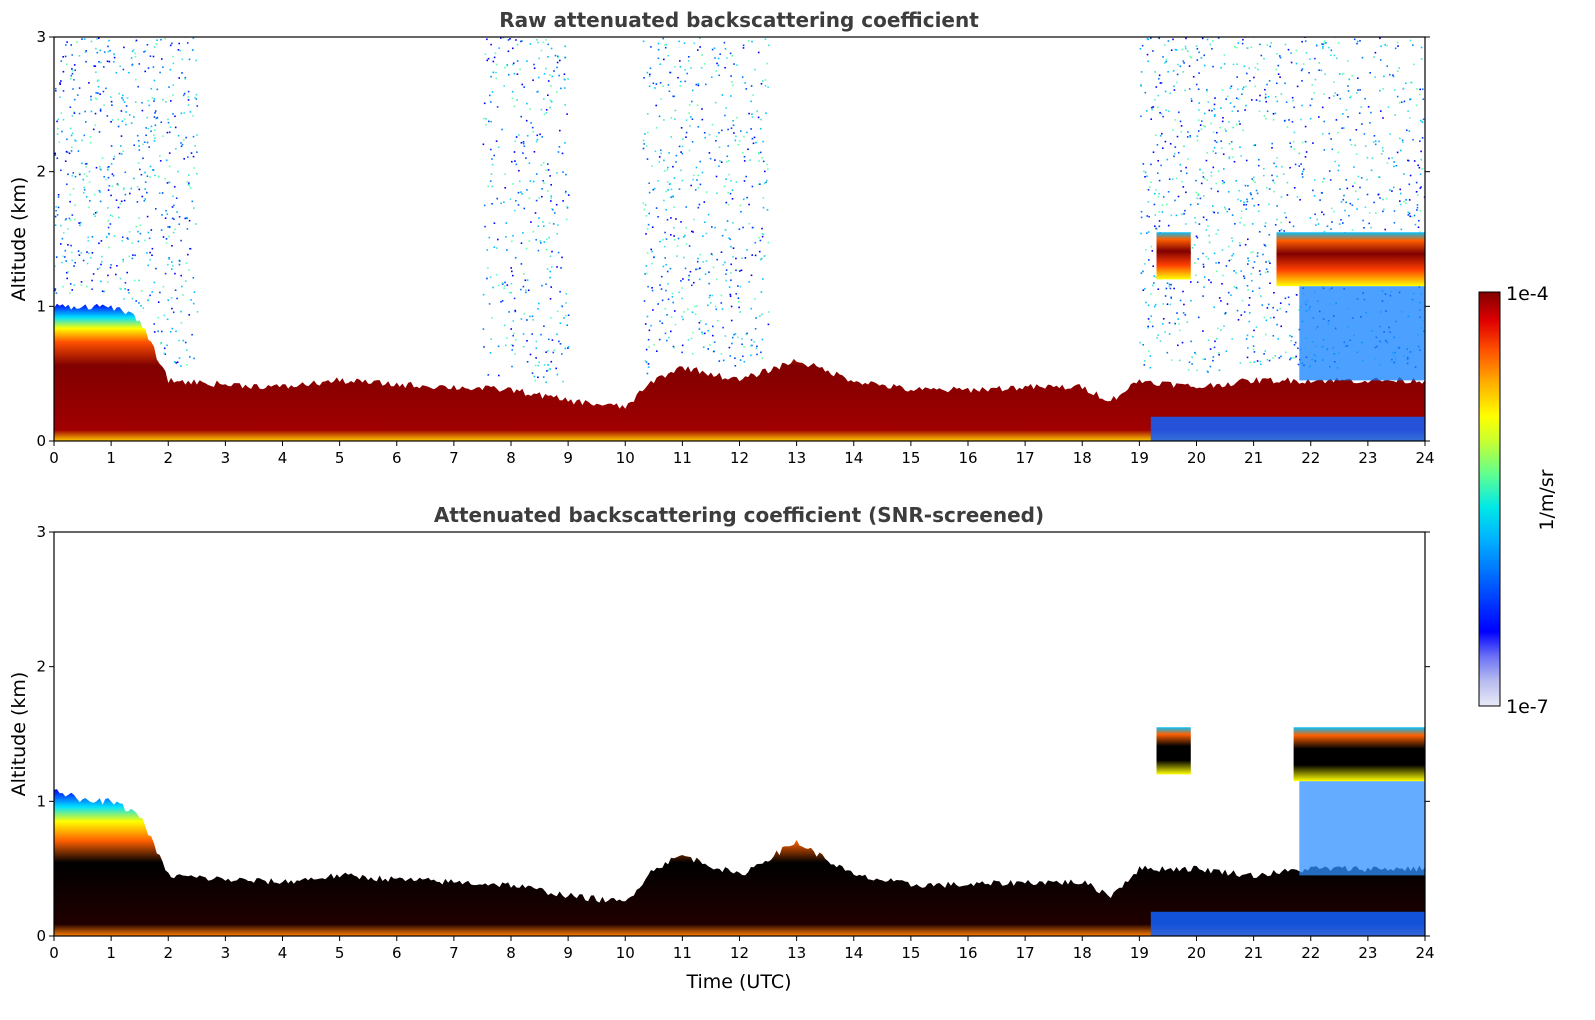 The image size is (1595, 1020). I want to click on x-tick-label: 19, so click(1139, 458).